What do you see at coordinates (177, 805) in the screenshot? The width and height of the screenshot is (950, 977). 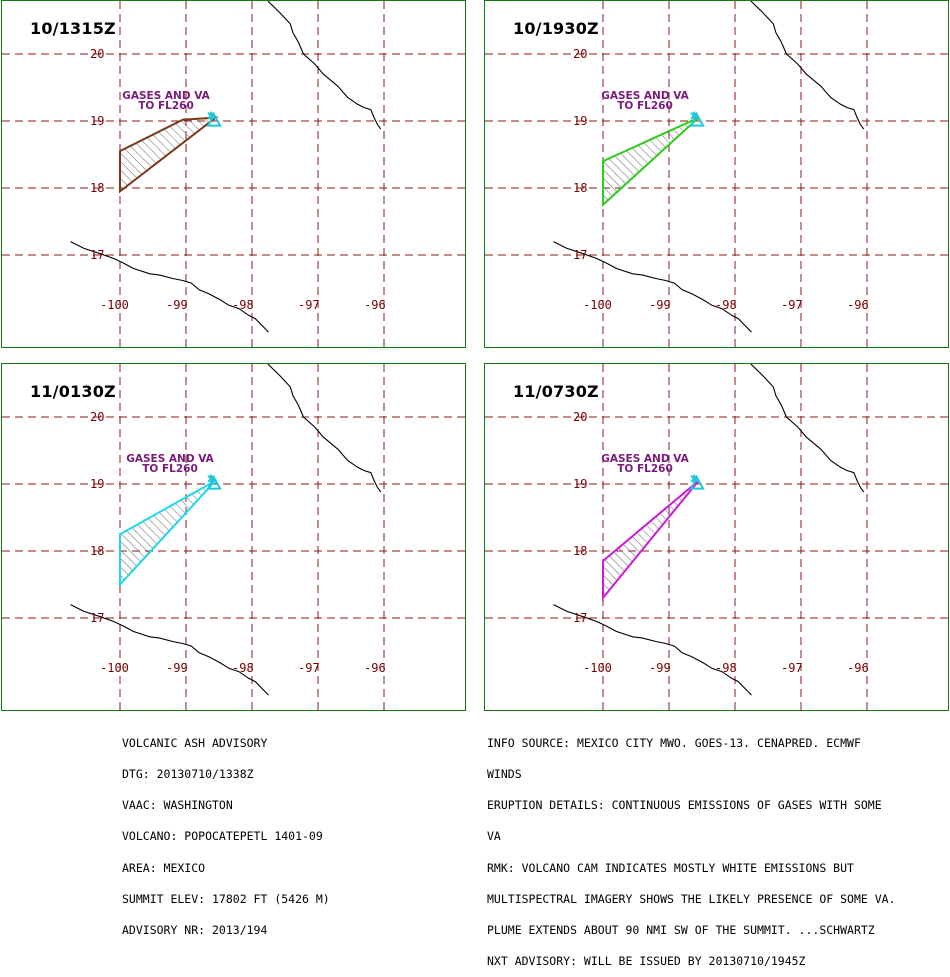 I see `advisory-line: VAAC: WASHINGTON` at bounding box center [177, 805].